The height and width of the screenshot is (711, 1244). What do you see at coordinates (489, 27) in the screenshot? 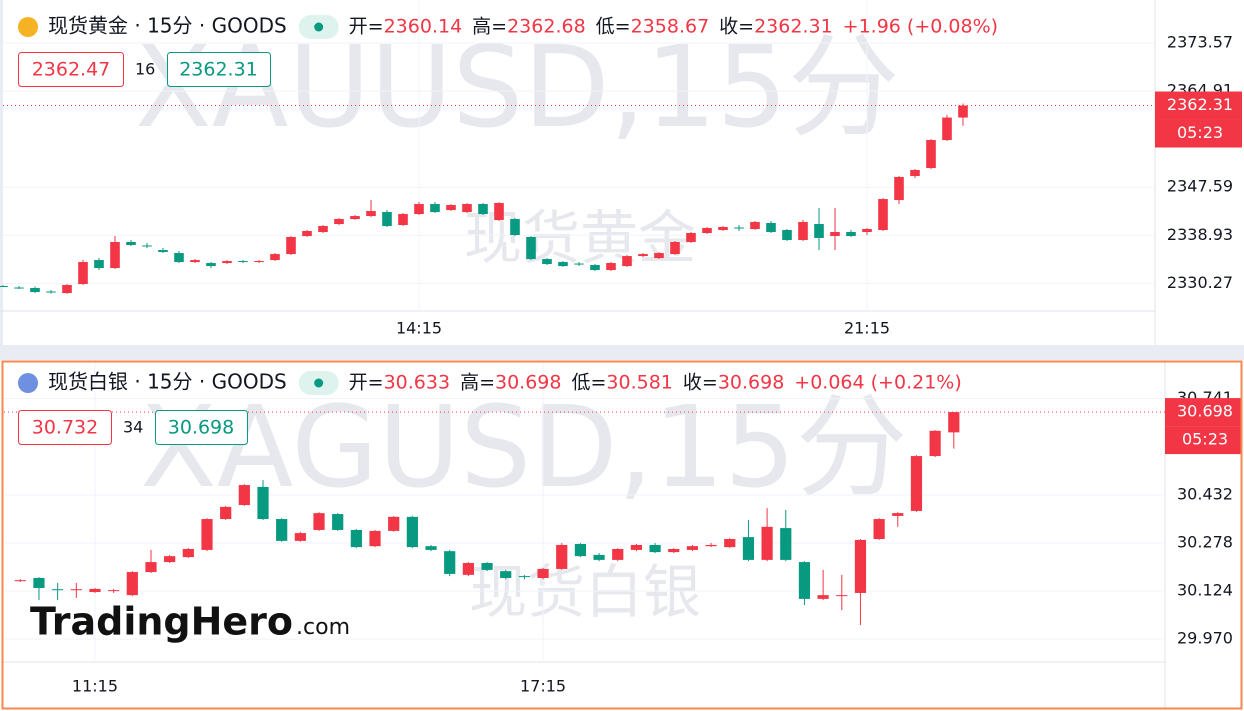
I see `ohlc-label: 高=` at bounding box center [489, 27].